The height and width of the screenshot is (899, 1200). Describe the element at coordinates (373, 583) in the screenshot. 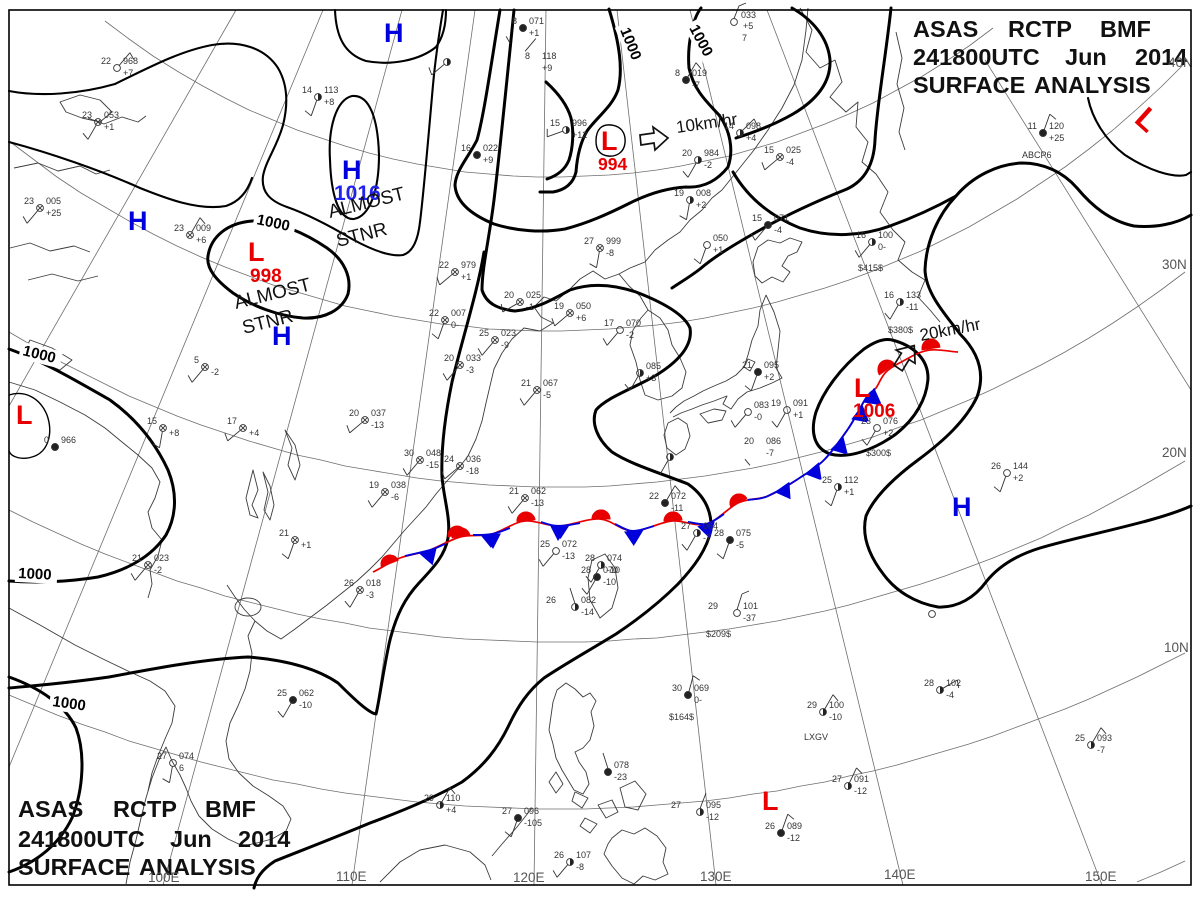

I see `svg-text: 018` at that location.